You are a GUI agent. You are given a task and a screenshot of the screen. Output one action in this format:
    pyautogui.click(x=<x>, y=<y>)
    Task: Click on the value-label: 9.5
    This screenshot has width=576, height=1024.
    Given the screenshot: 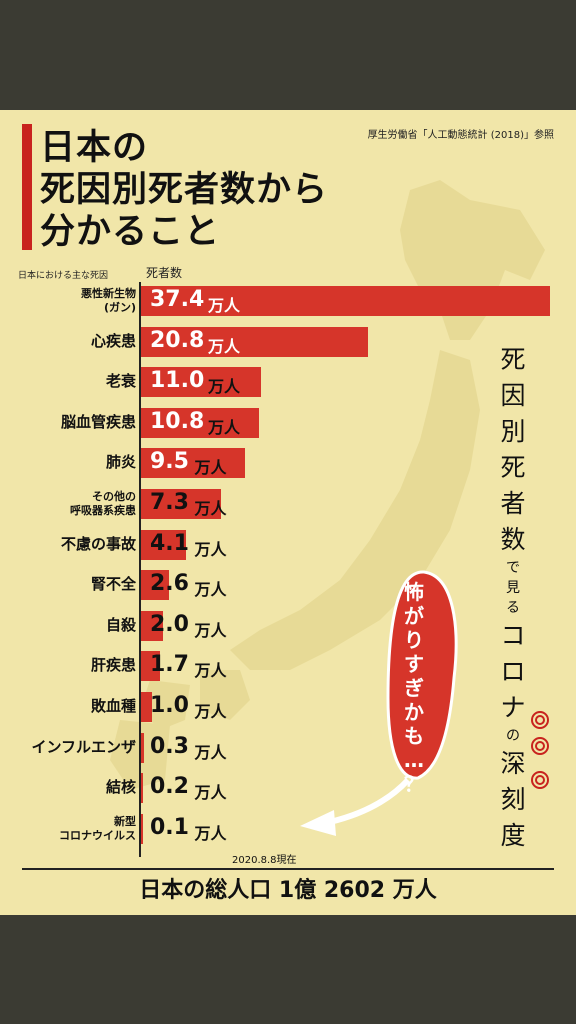 What is the action you would take?
    pyautogui.click(x=169, y=462)
    